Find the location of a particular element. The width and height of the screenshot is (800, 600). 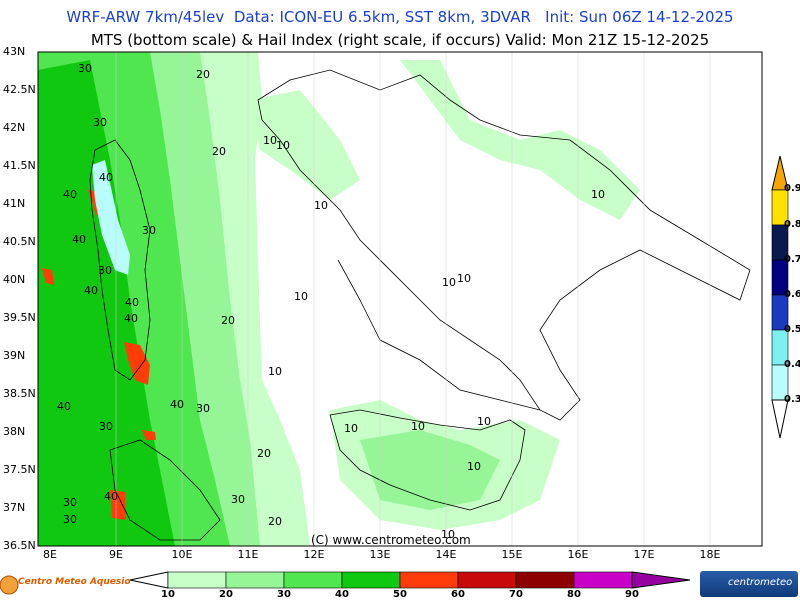

hail-scale-label: 0.6 is located at coordinates (792, 294).